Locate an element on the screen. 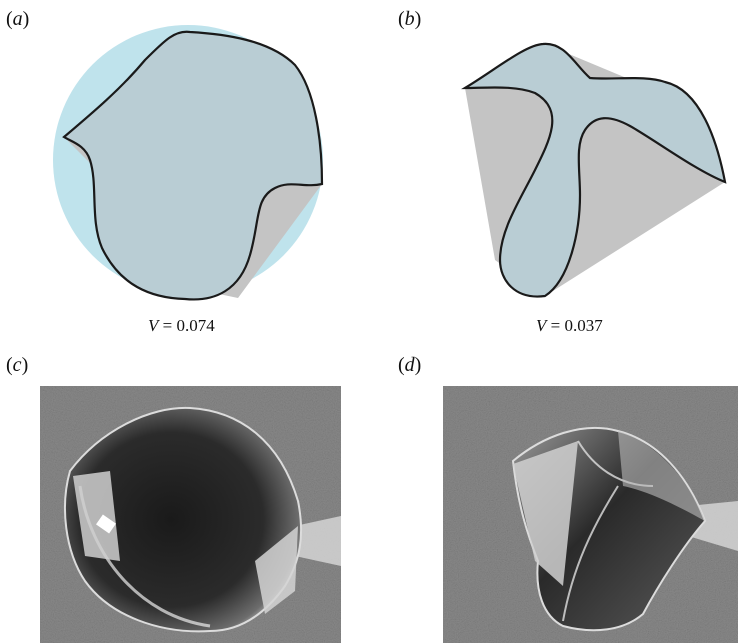 This screenshot has height=643, width=739. panel-label-b: (b) is located at coordinates (409, 19).